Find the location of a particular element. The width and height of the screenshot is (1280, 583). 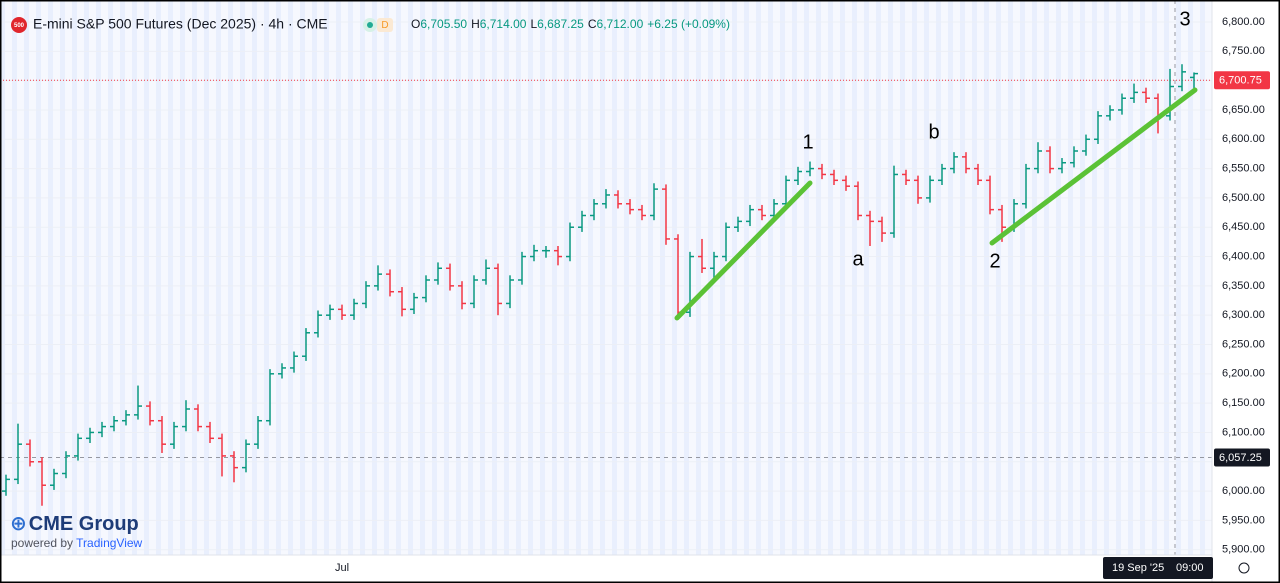

y-tick-label: 6,800.00 is located at coordinates (1243, 22).